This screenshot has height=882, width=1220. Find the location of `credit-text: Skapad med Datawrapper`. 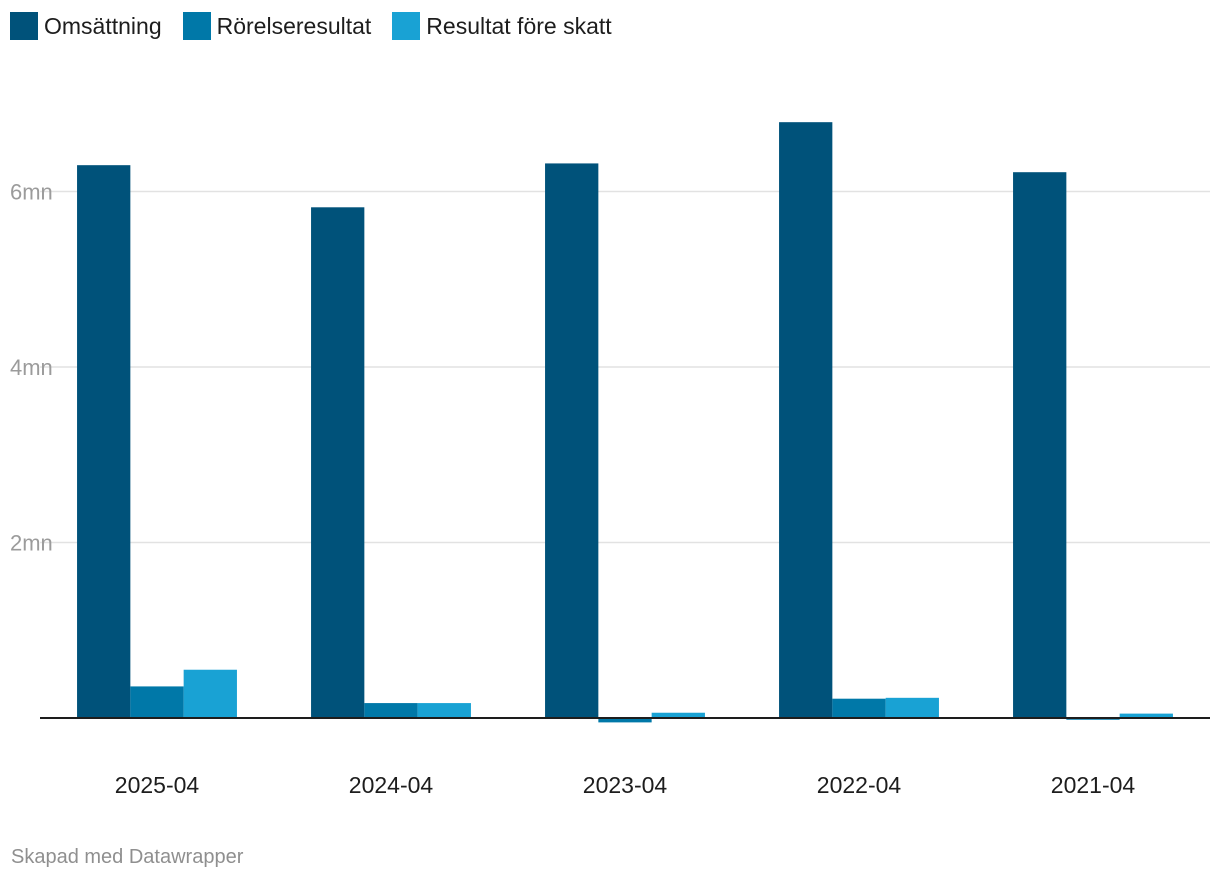

credit-text: Skapad med Datawrapper is located at coordinates (127, 857).